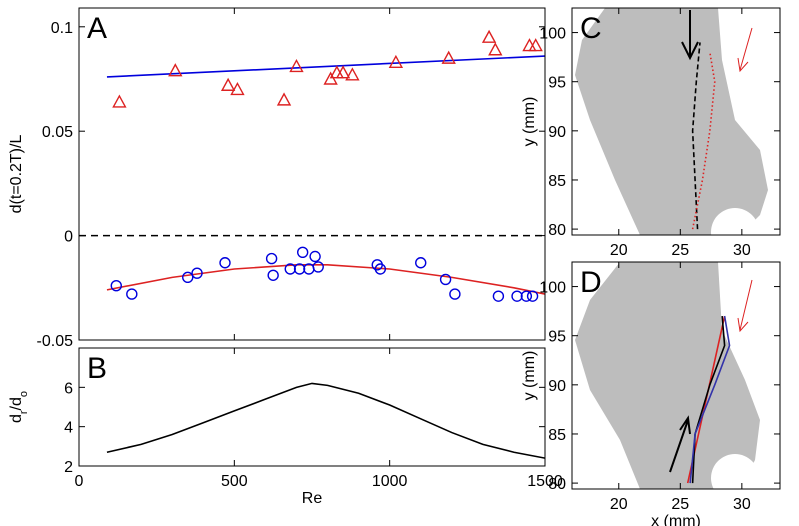 This screenshot has height=526, width=799. I want to click on panel-letter: D, so click(591, 282).